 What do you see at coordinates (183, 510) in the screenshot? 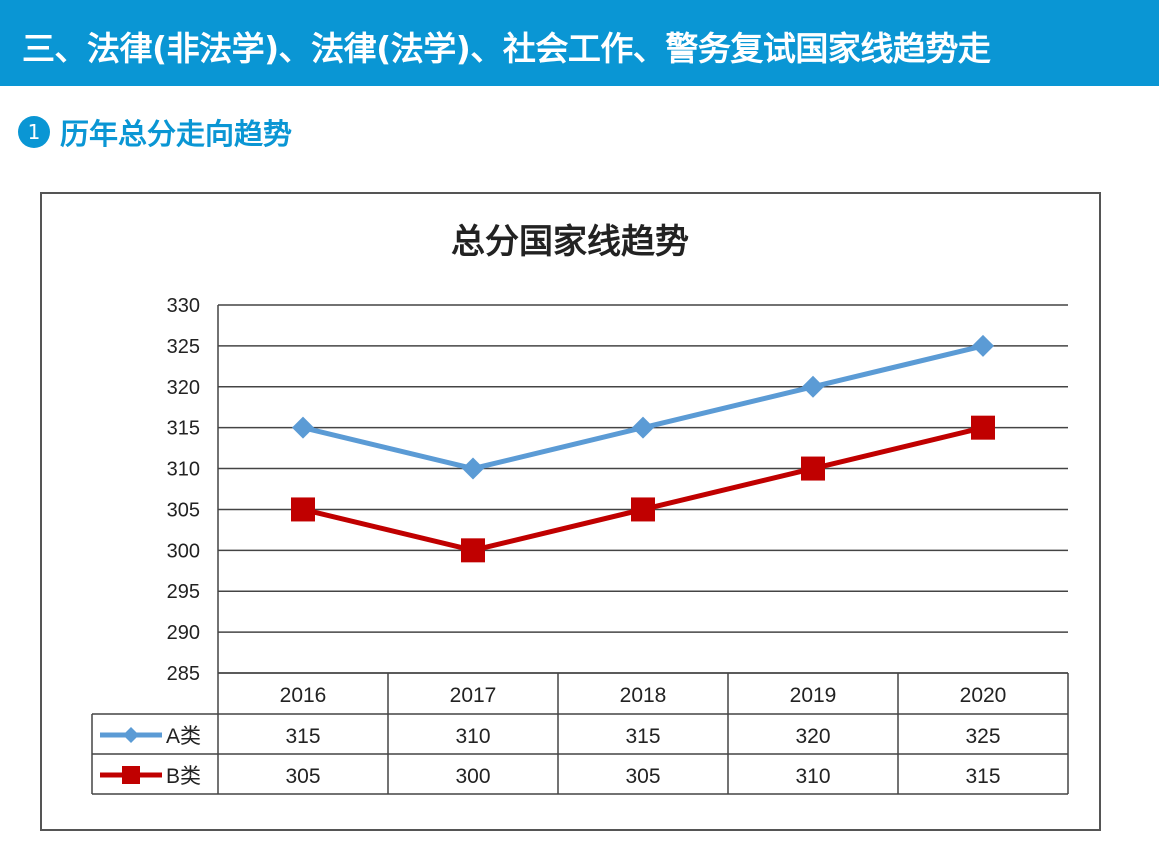
I see `y-tick-label: 305` at bounding box center [183, 510].